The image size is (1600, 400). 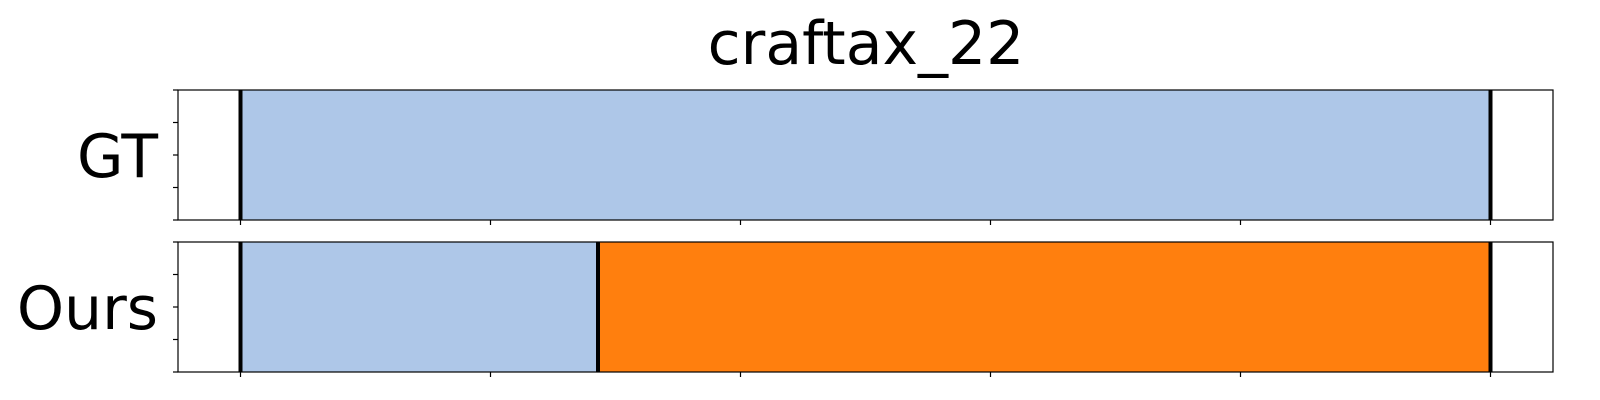 What do you see at coordinates (117, 157) in the screenshot?
I see `row-label: GT` at bounding box center [117, 157].